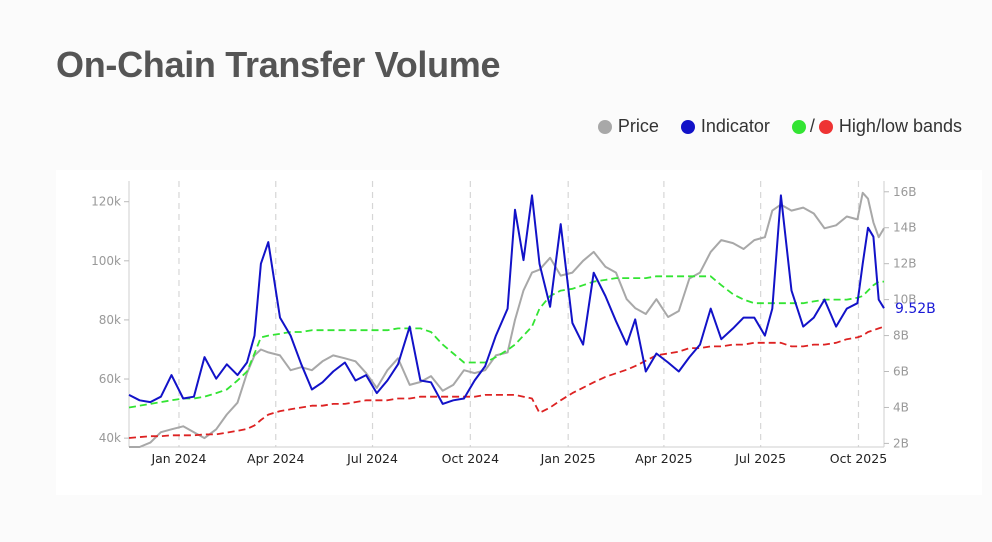  What do you see at coordinates (178, 458) in the screenshot?
I see `x-tick-label: Jan 2024` at bounding box center [178, 458].